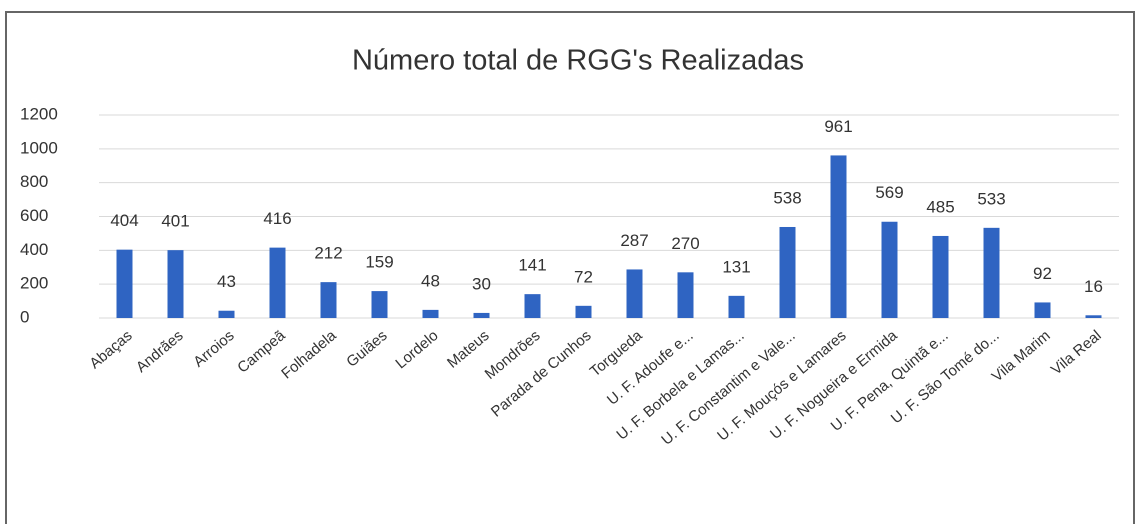 This screenshot has height=524, width=1136. I want to click on data-label: 401, so click(175, 221).